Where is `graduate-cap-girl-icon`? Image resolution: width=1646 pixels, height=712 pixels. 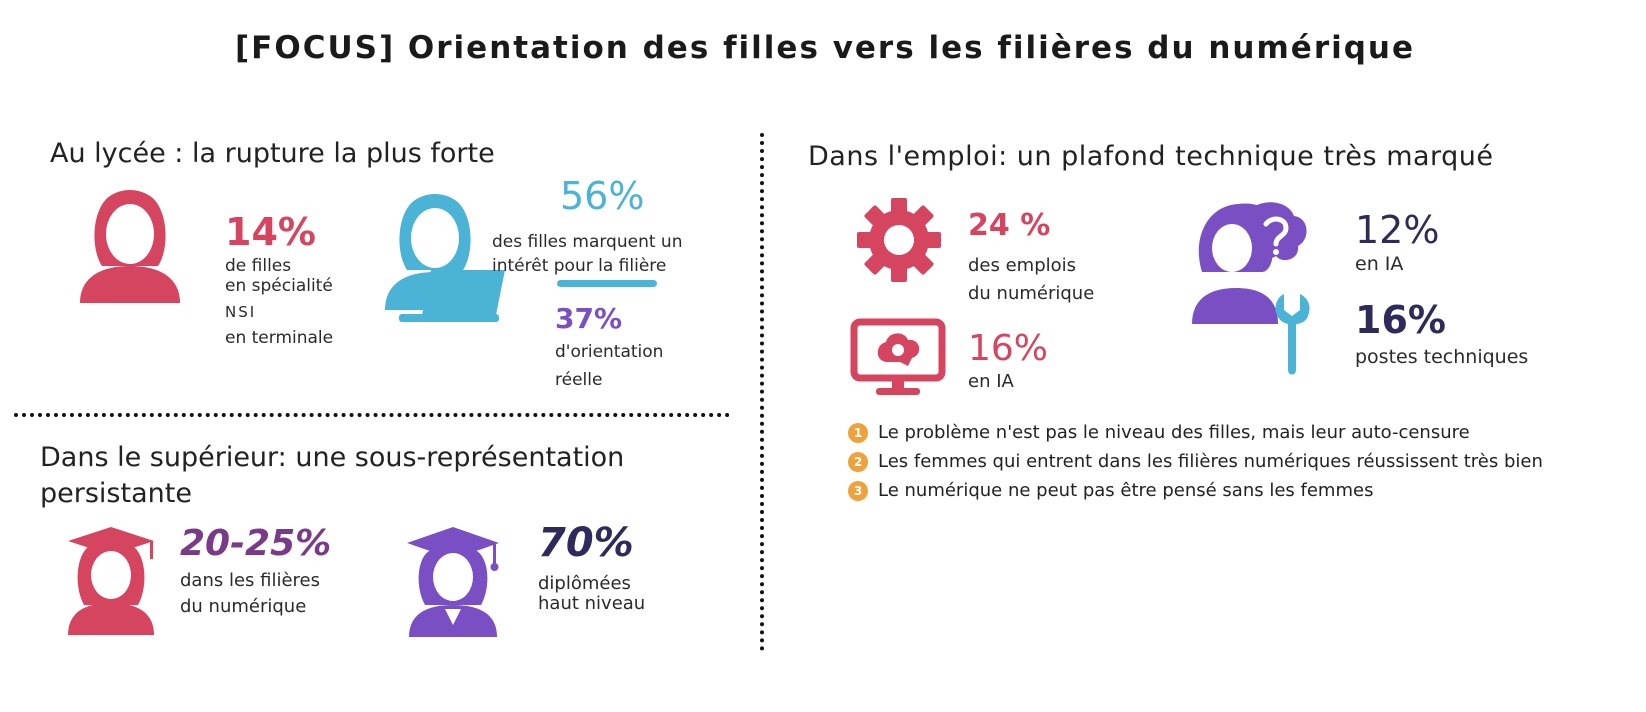 graduate-cap-girl-icon is located at coordinates (453, 581).